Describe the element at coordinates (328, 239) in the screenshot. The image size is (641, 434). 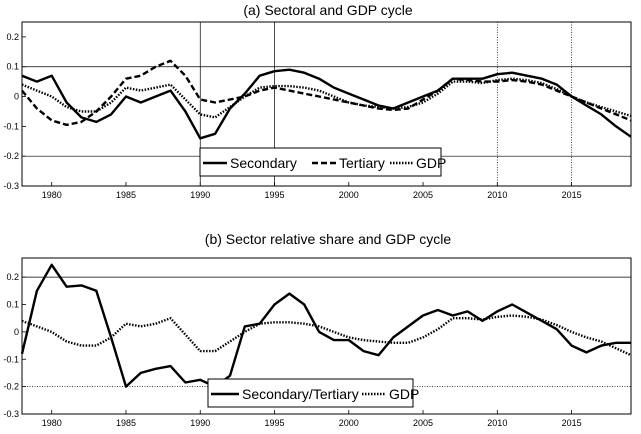
I see `panel-b-title: (b) Sector relative share and GDP cycle` at that location.